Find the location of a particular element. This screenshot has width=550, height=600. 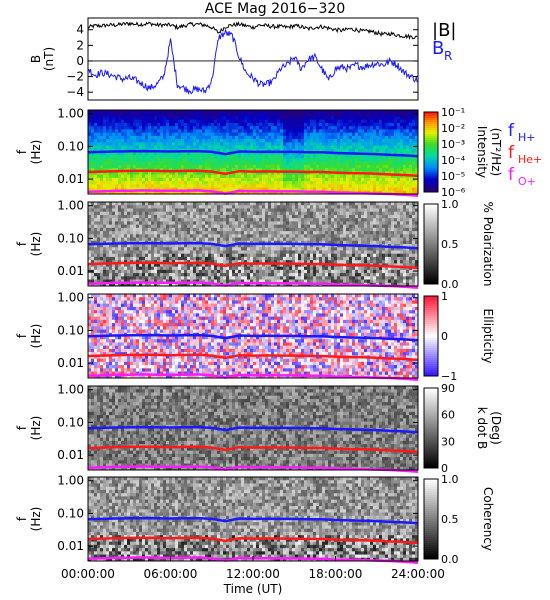

polarization-panel: 1.00 0.10 0.01 f(Hz) 1.0 0.5 0.0 % Polarization is located at coordinates (255, 244).